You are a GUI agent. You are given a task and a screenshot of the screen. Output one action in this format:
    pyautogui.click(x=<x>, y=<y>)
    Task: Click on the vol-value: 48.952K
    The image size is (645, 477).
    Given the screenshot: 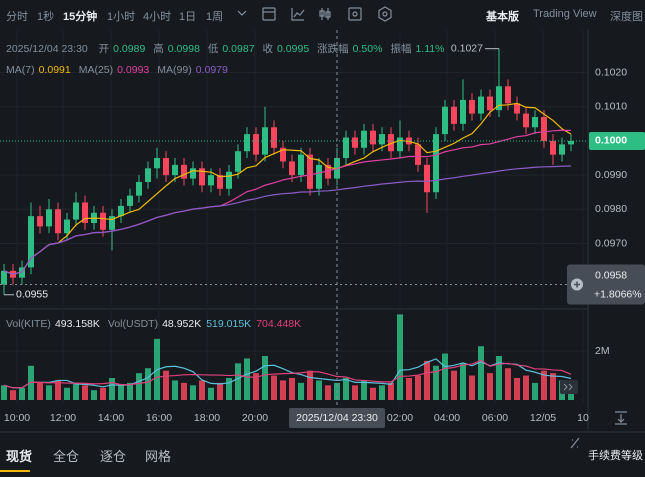 What is the action you would take?
    pyautogui.click(x=182, y=324)
    